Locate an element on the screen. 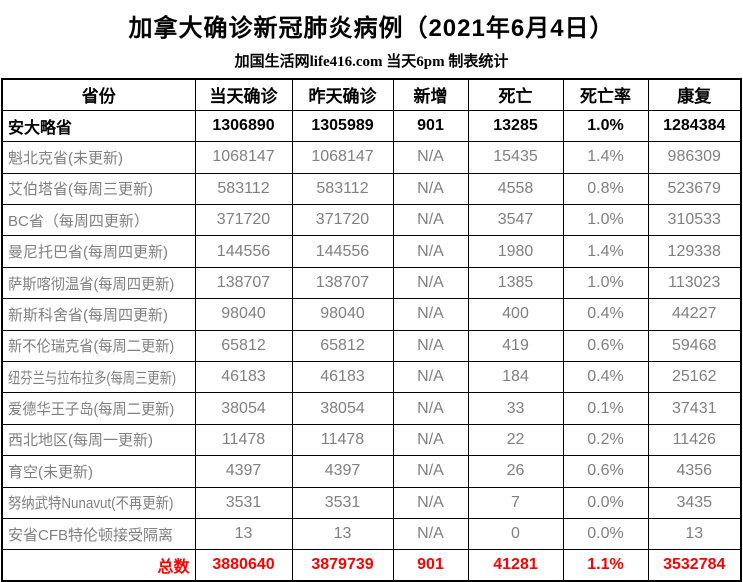 Image resolution: width=743 pixels, height=582 pixels. today-cases-cell: 4397 is located at coordinates (243, 471).